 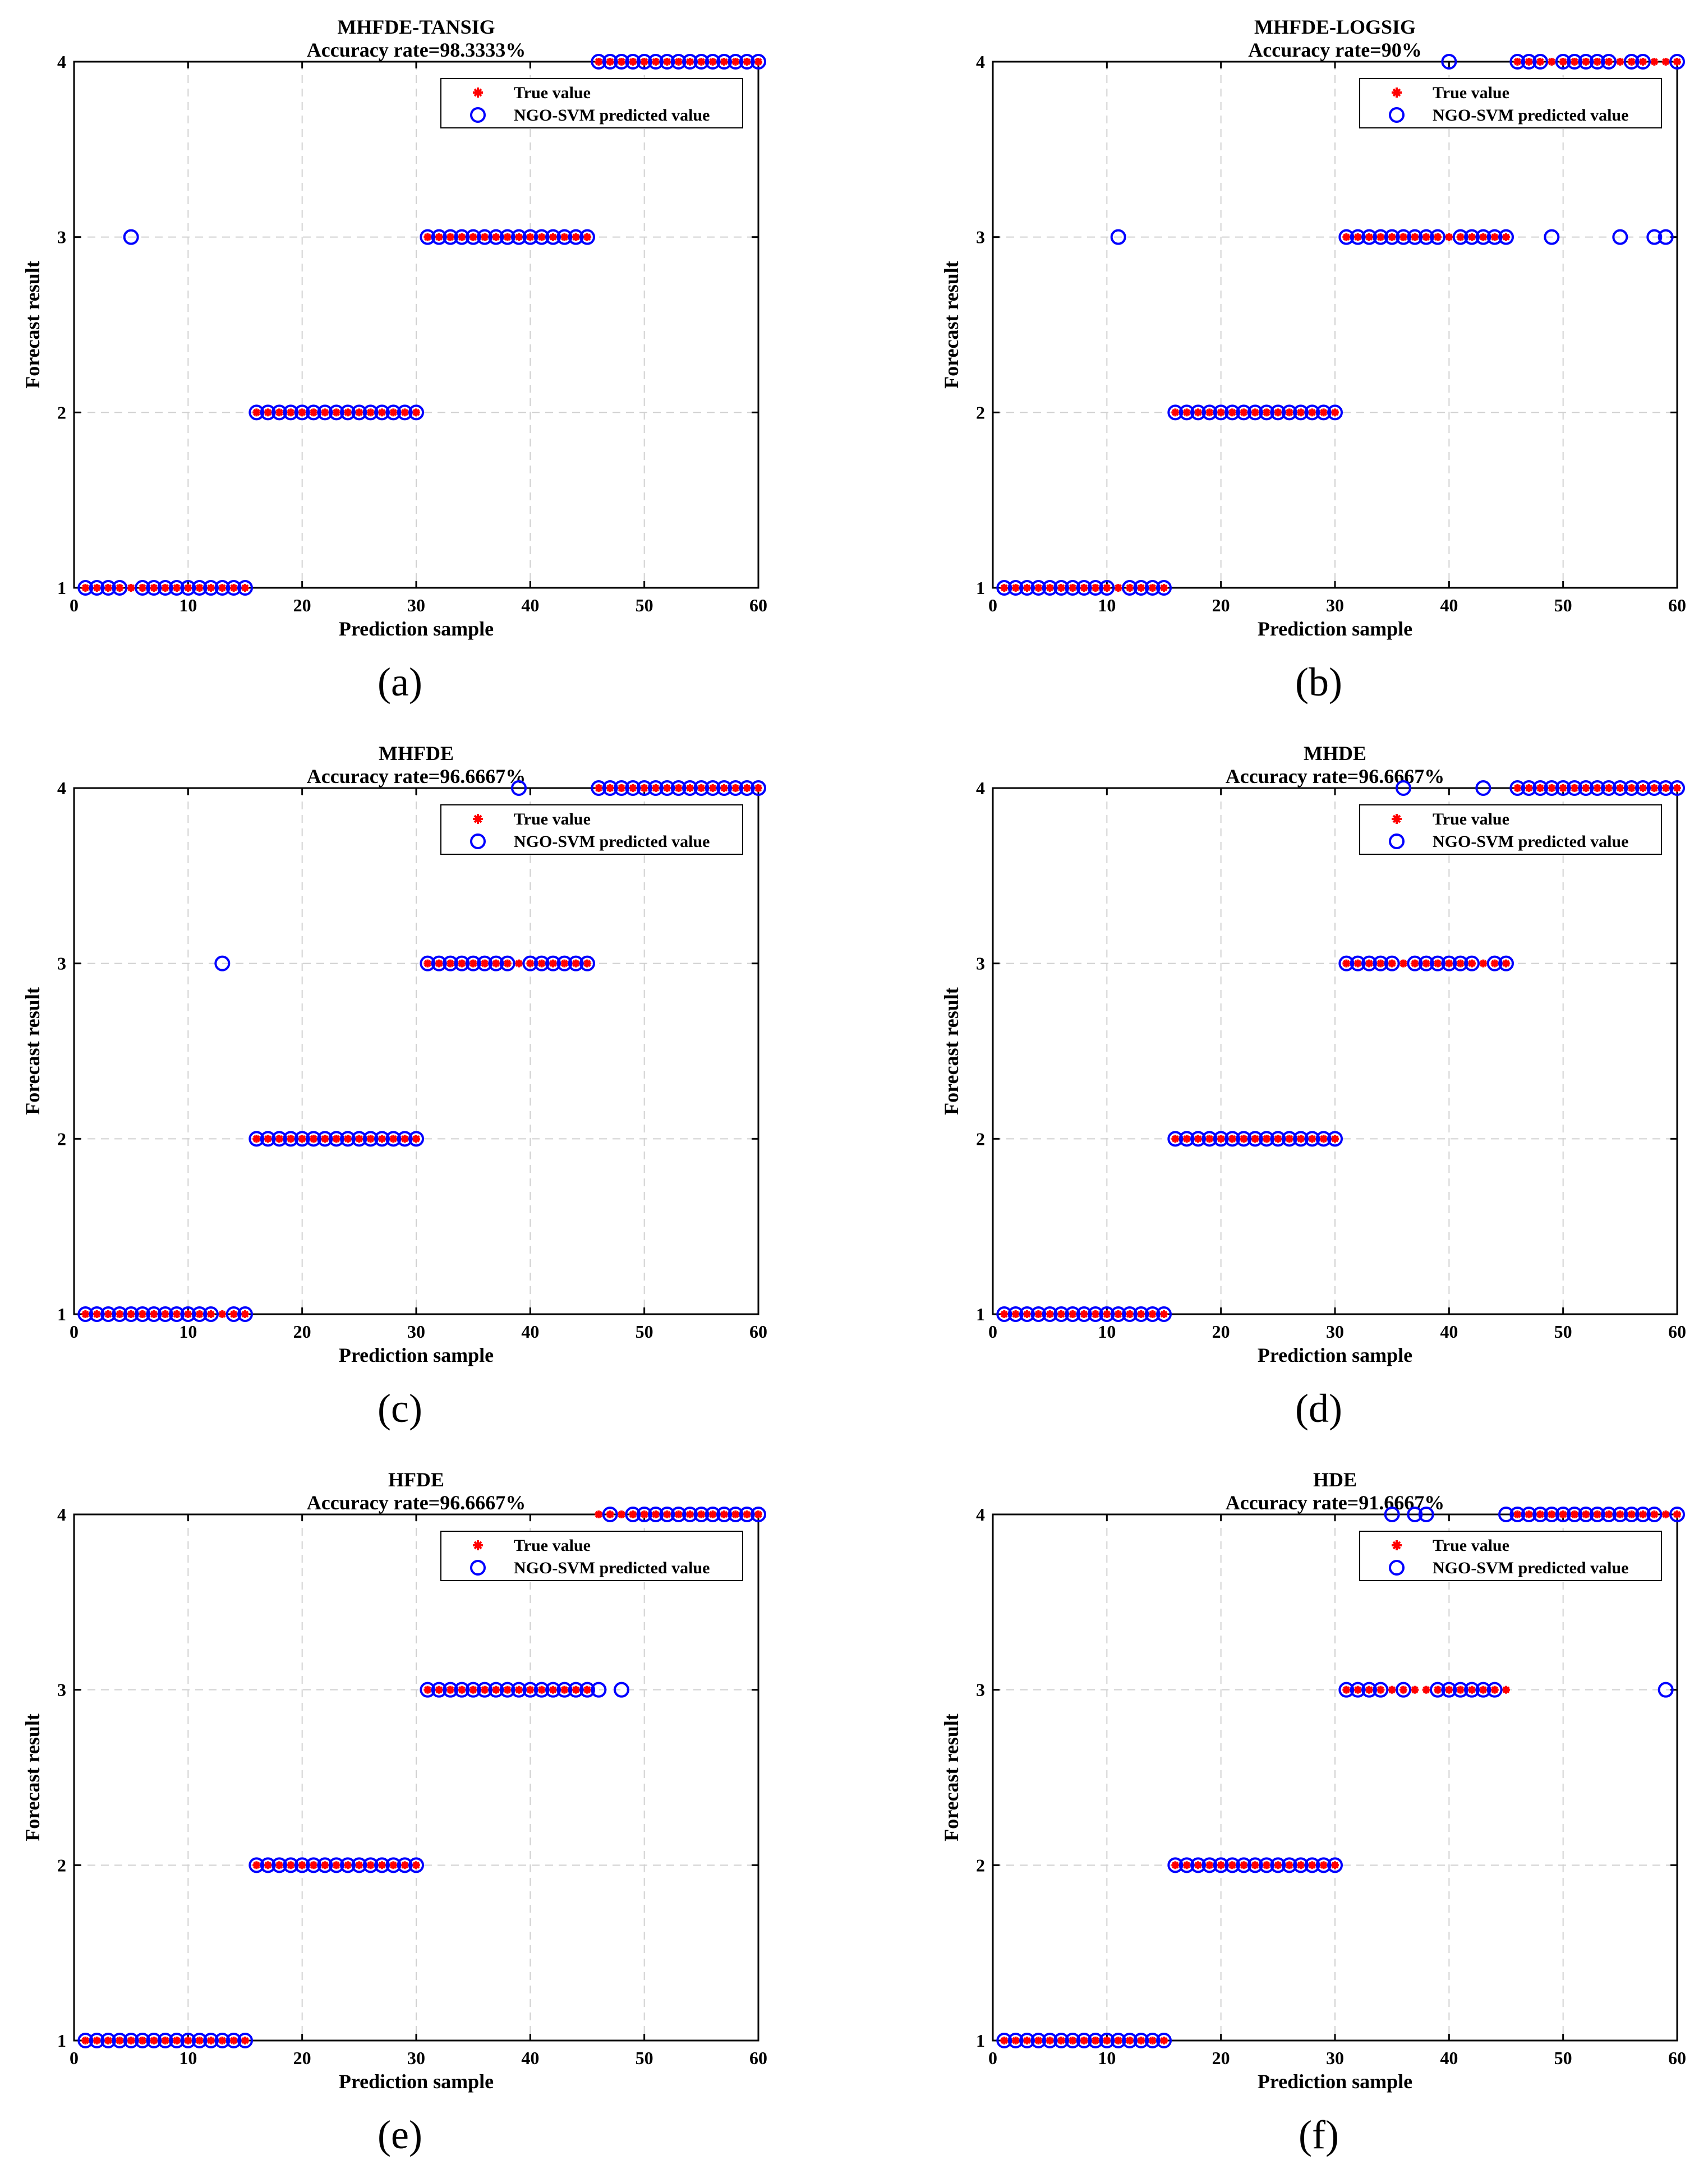 I want to click on y-tick-label: 3, so click(x=62, y=1690).